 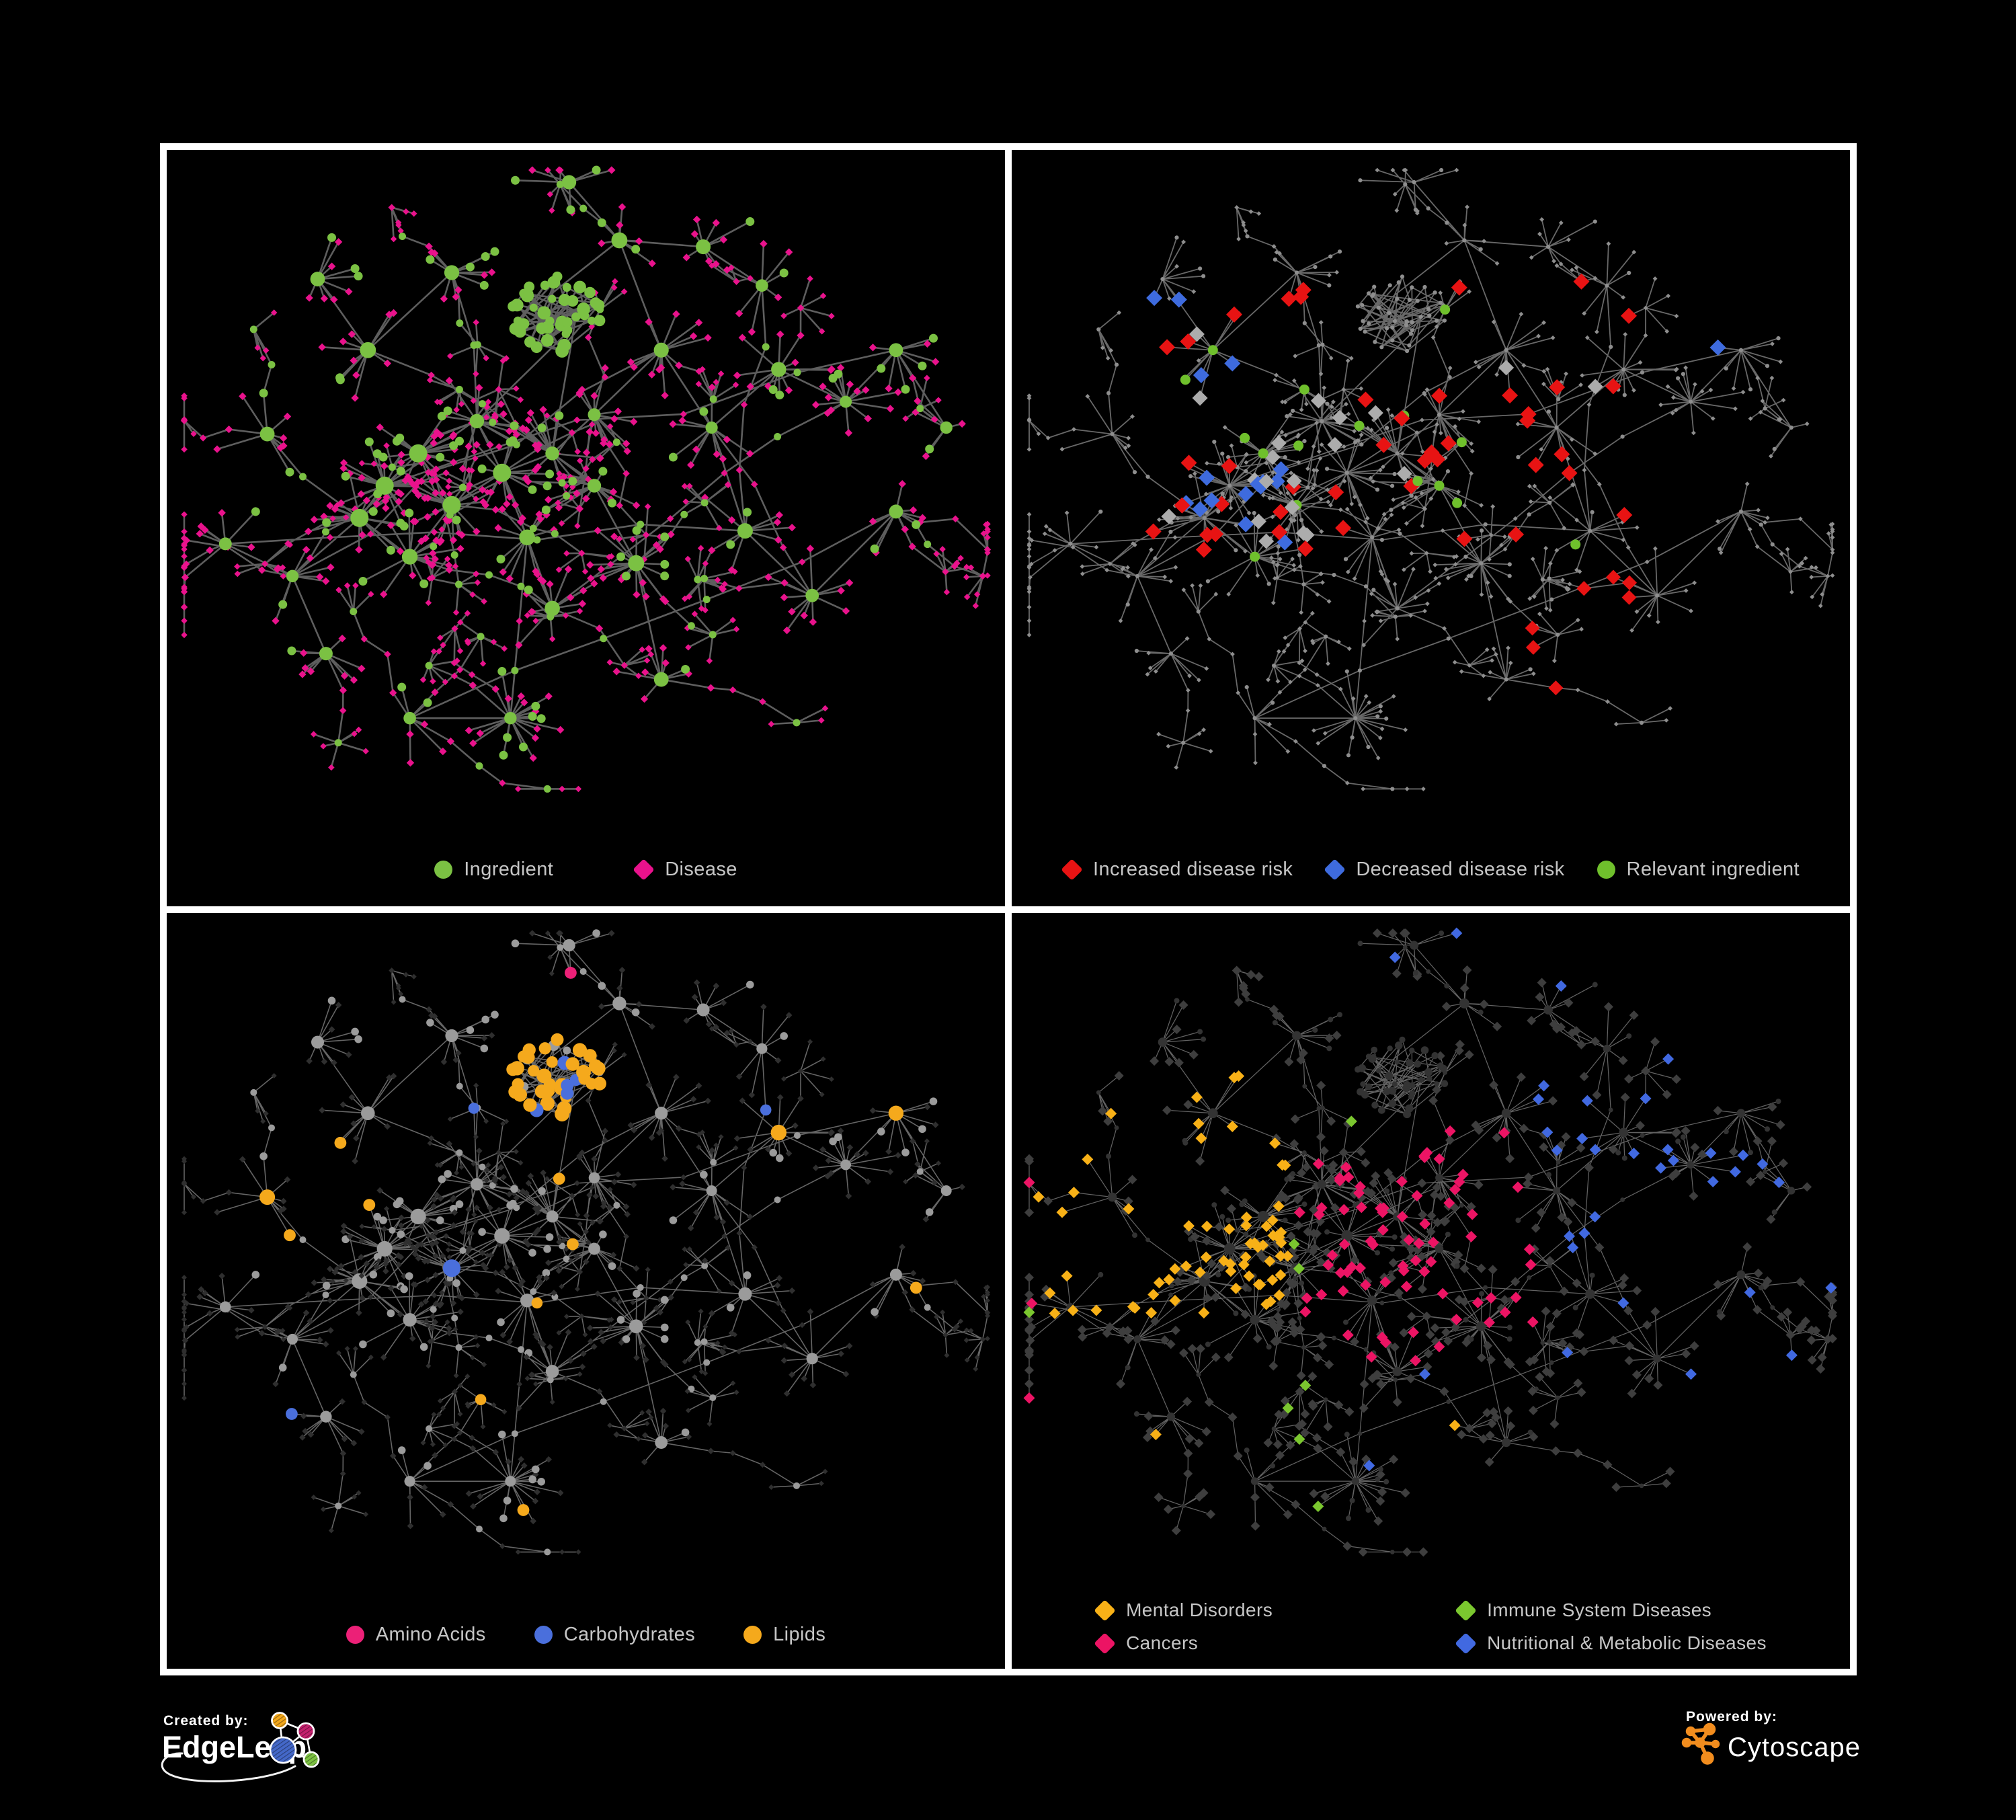 I want to click on legend-nutrient-classes: Amino Acids Carbohydrates Lipids, so click(x=586, y=1635).